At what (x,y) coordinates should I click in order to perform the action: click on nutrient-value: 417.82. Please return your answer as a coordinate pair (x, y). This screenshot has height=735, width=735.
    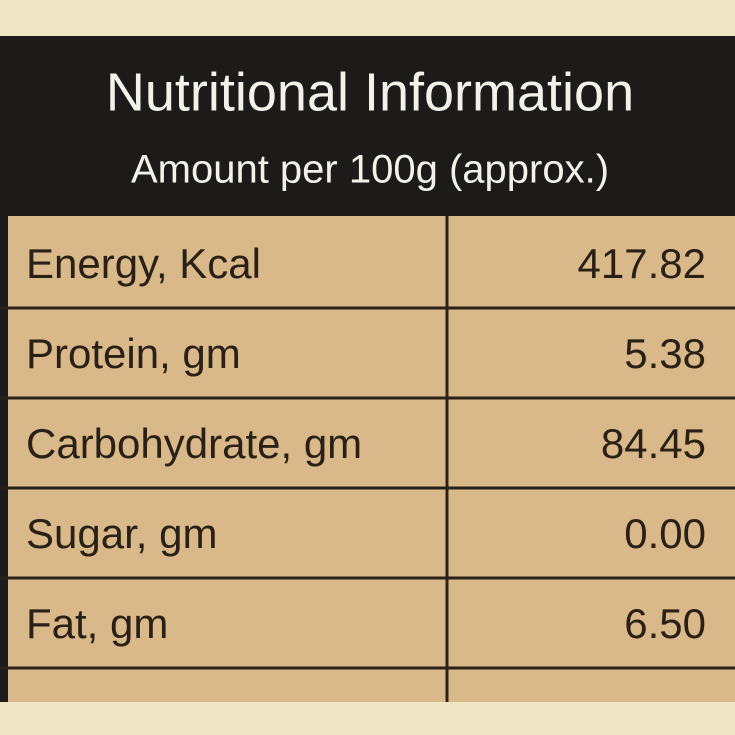
    Looking at the image, I should click on (642, 263).